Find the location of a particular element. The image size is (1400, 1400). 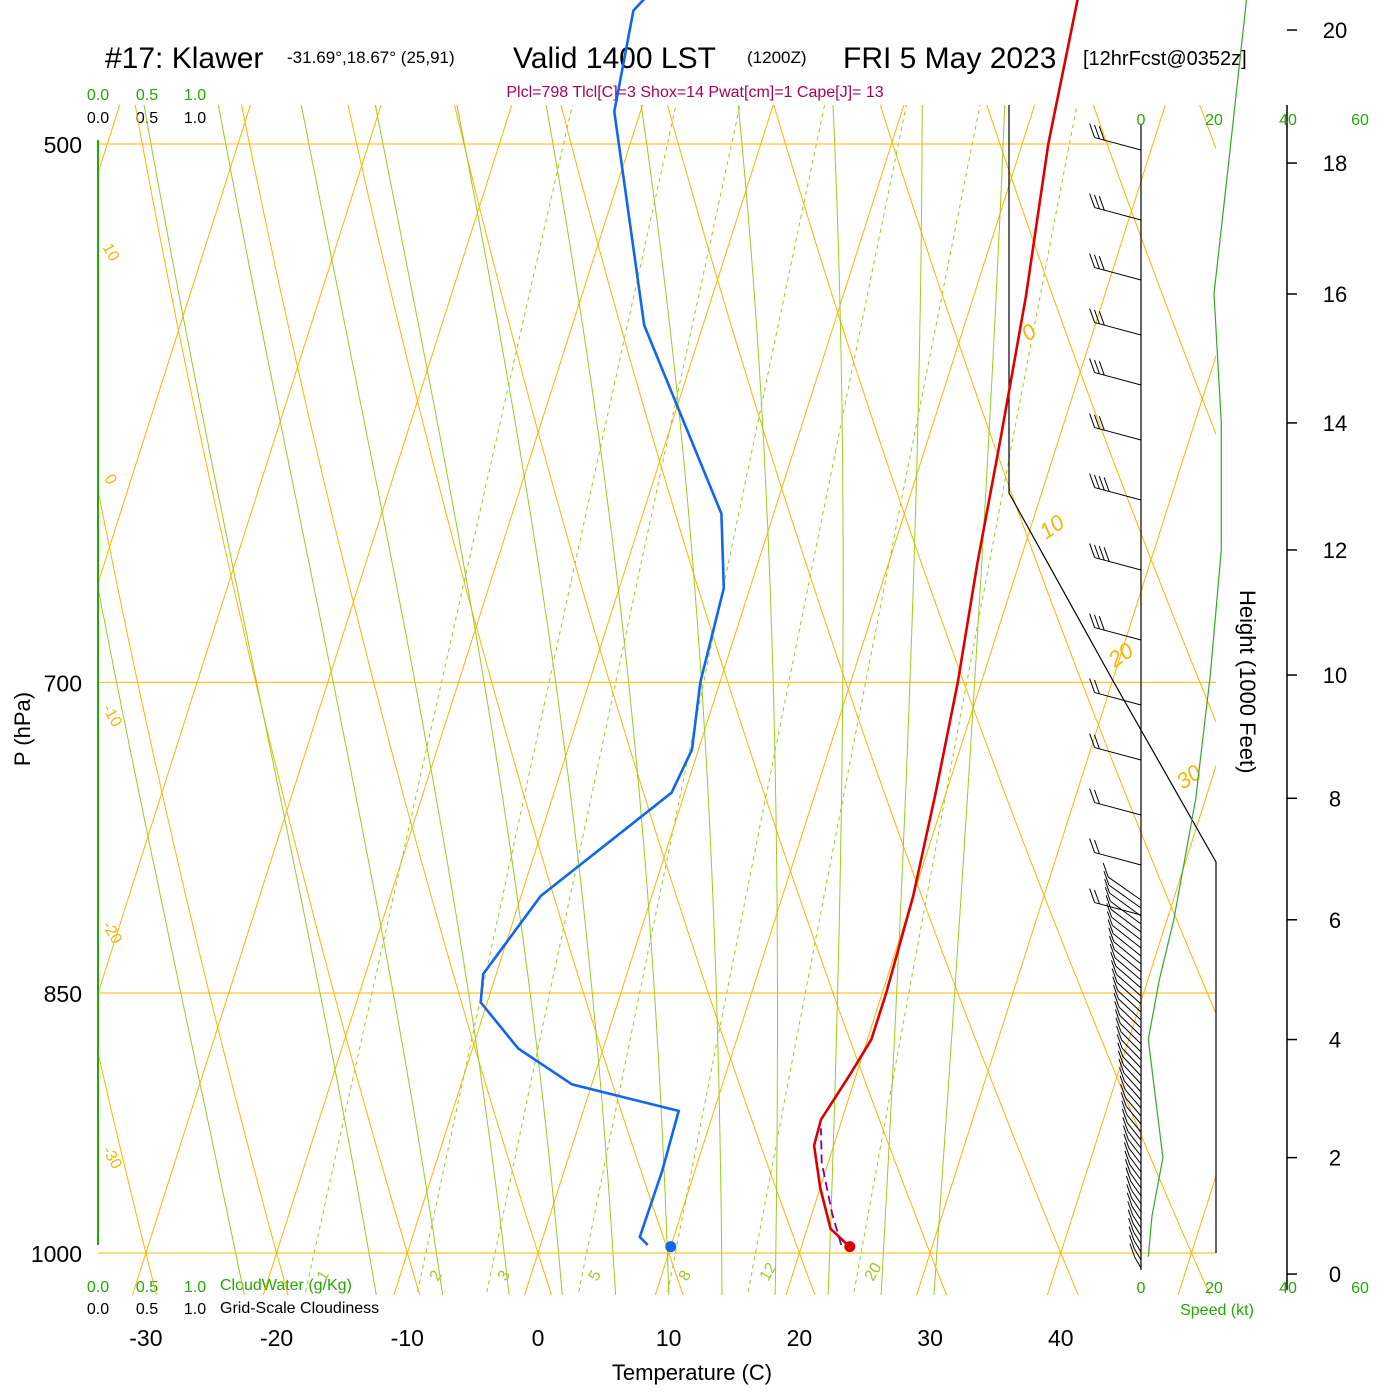

height-tick-label: 0 is located at coordinates (1335, 1274).